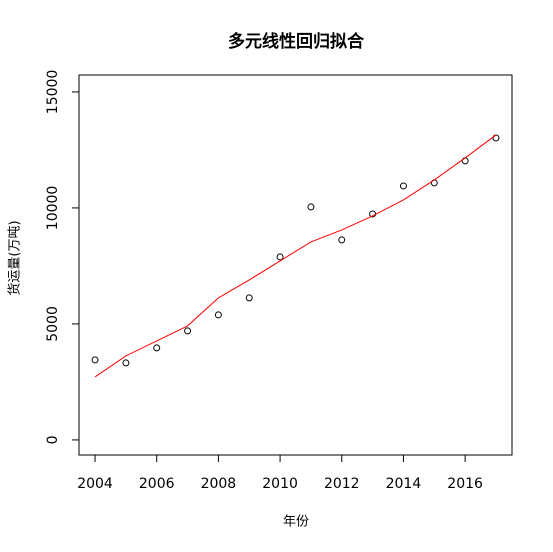 Image resolution: width=553 pixels, height=552 pixels. Describe the element at coordinates (280, 484) in the screenshot. I see `x-tick-label: 2010` at that location.